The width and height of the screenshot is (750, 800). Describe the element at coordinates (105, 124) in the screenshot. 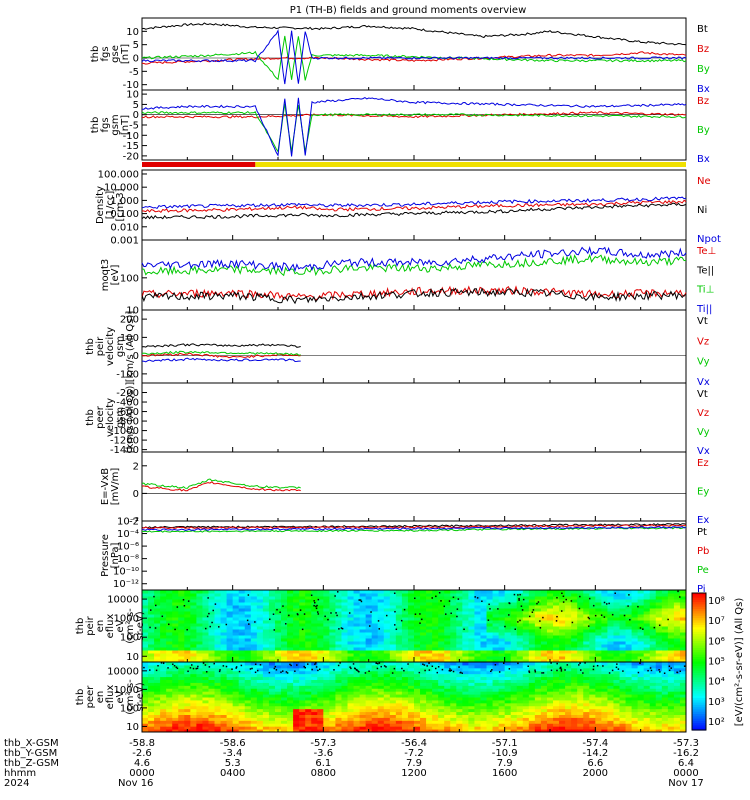

I see `y-axis-label-line: fgs` at that location.